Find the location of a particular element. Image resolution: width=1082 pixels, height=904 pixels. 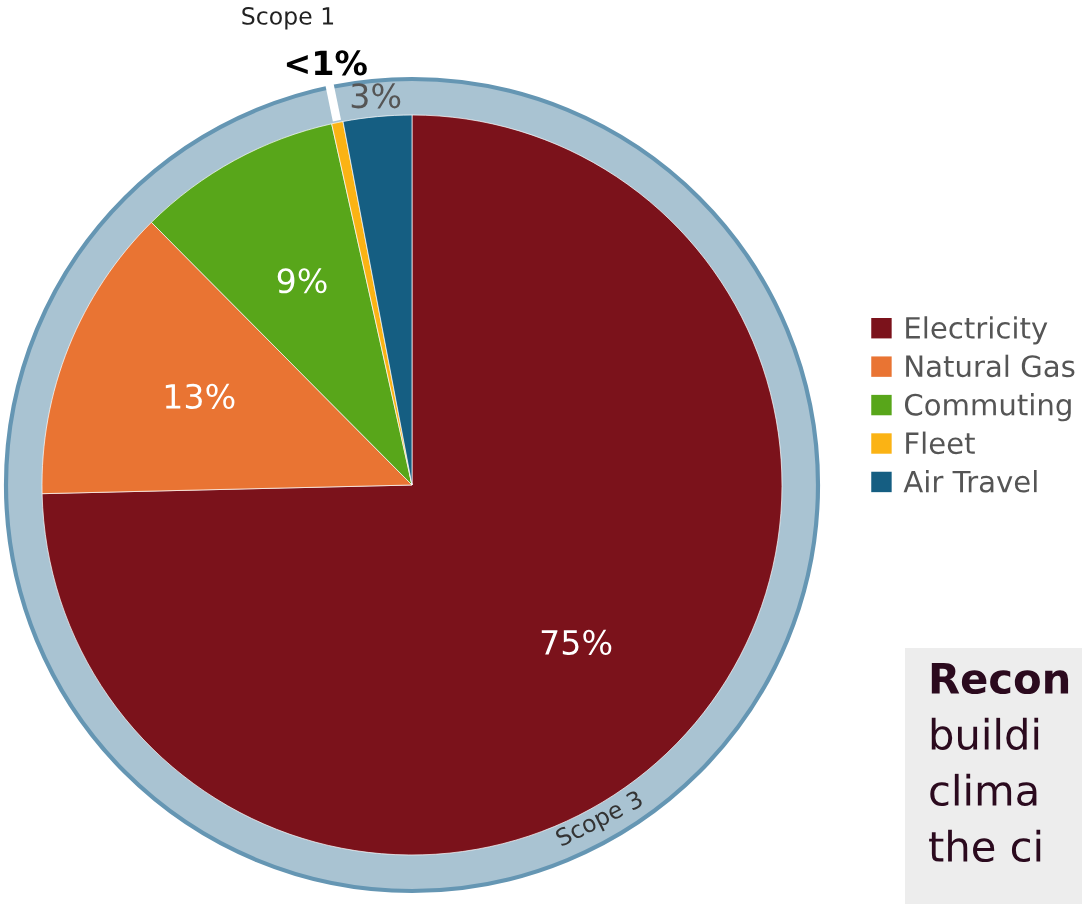

text: the ci is located at coordinates (985, 846).